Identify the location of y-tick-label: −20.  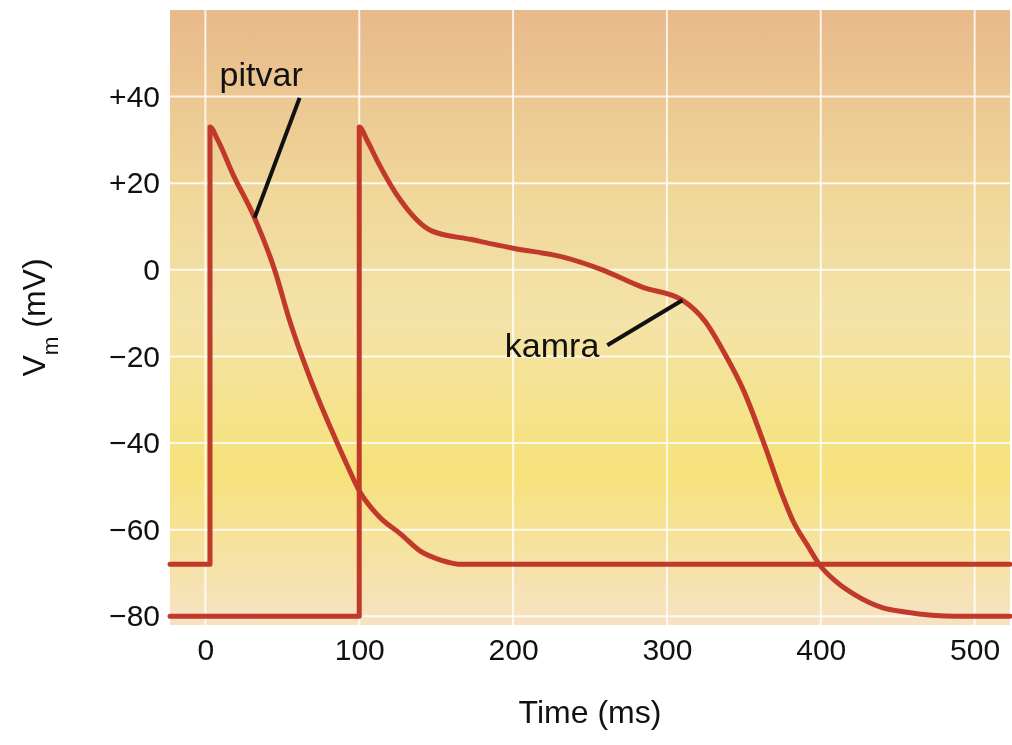
(134, 356).